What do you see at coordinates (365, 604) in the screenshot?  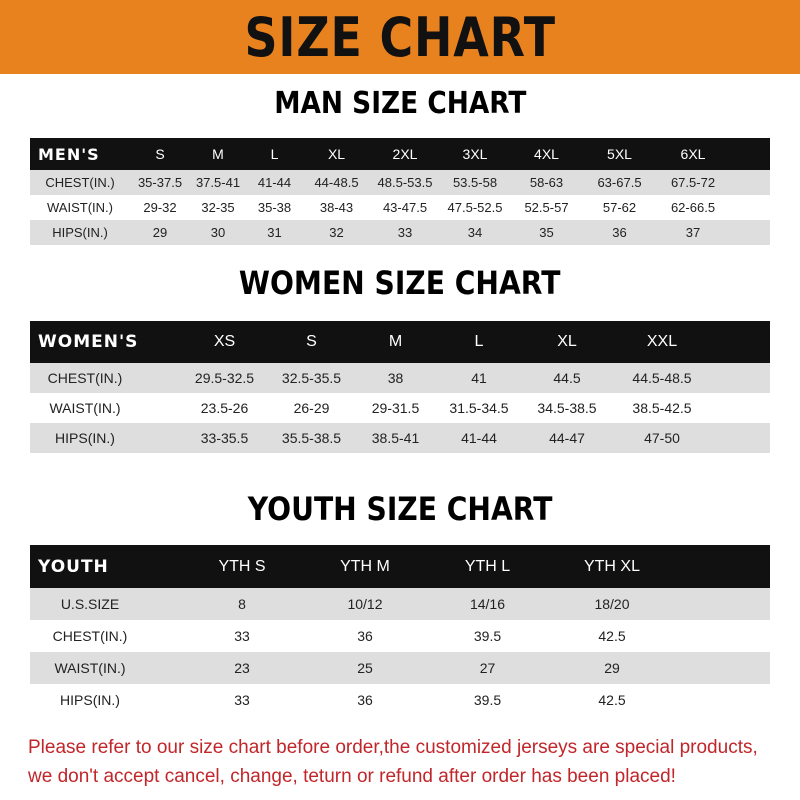 I see `cell: 10/12` at bounding box center [365, 604].